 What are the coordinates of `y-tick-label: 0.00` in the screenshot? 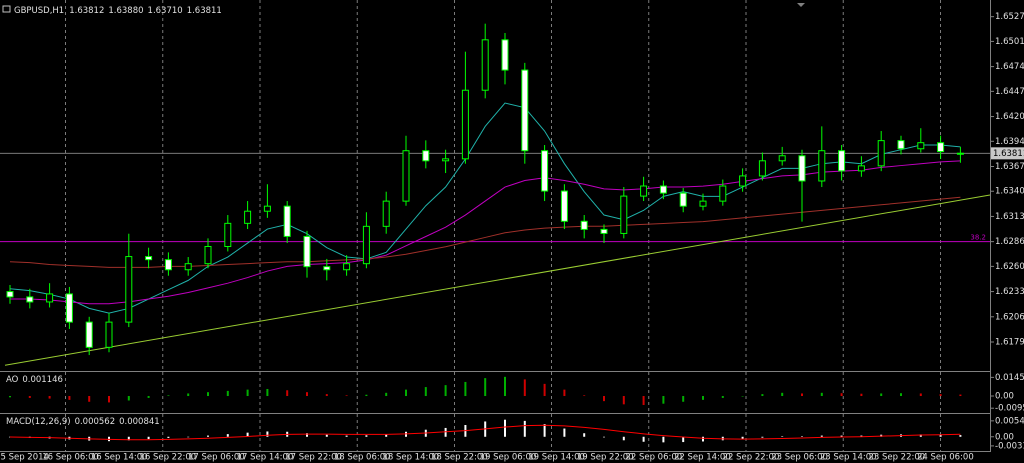 It's located at (1004, 437).